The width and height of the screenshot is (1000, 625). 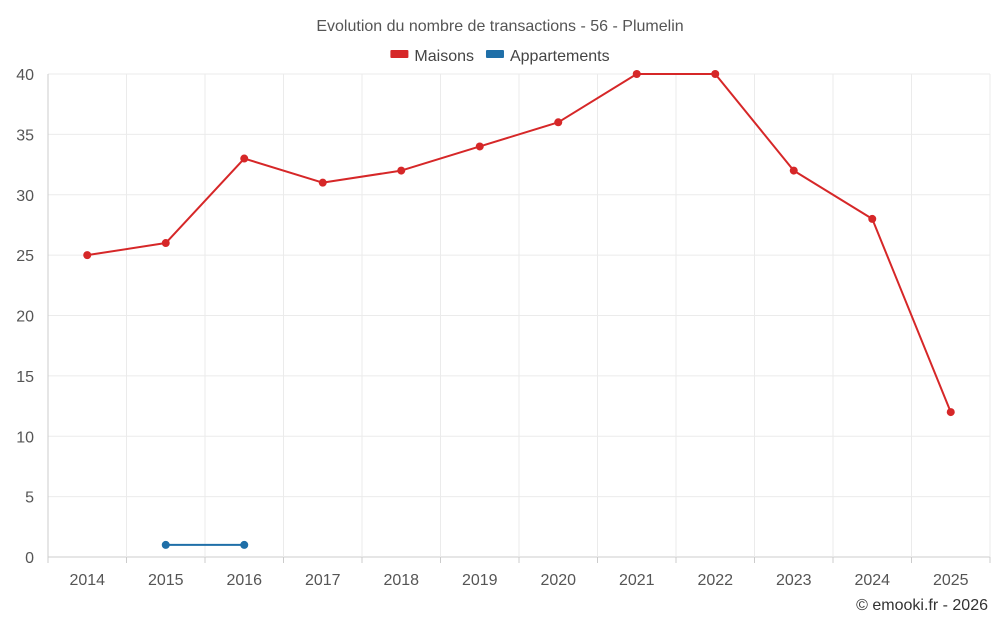 I want to click on x-tick-label: 2023, so click(x=794, y=580).